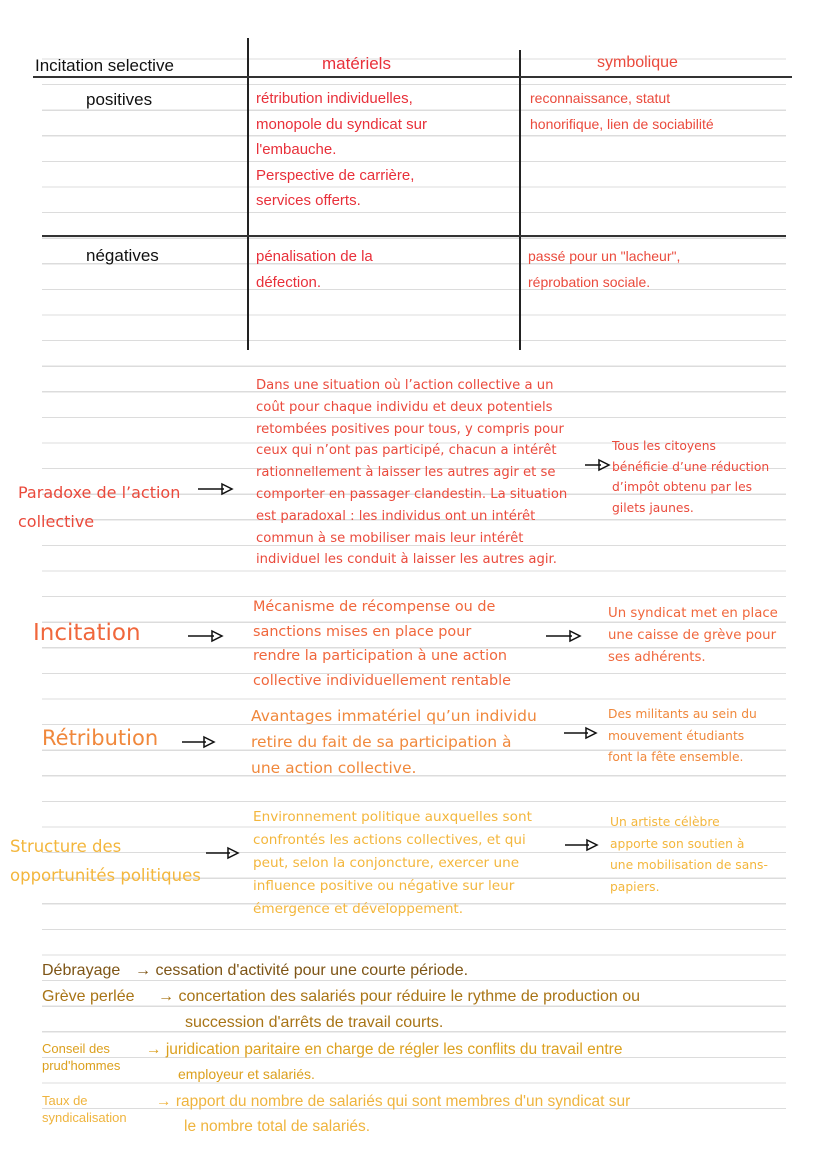 This screenshot has width=828, height=1171. I want to click on cell-line: rétribution individuelles,, so click(334, 98).